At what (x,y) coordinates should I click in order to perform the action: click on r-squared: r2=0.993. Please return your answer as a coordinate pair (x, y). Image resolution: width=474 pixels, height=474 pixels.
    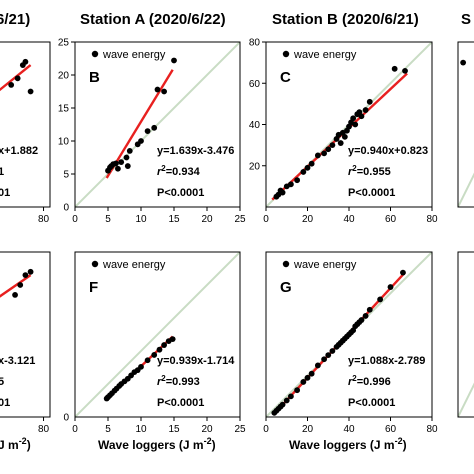
    Looking at the image, I should click on (178, 381).